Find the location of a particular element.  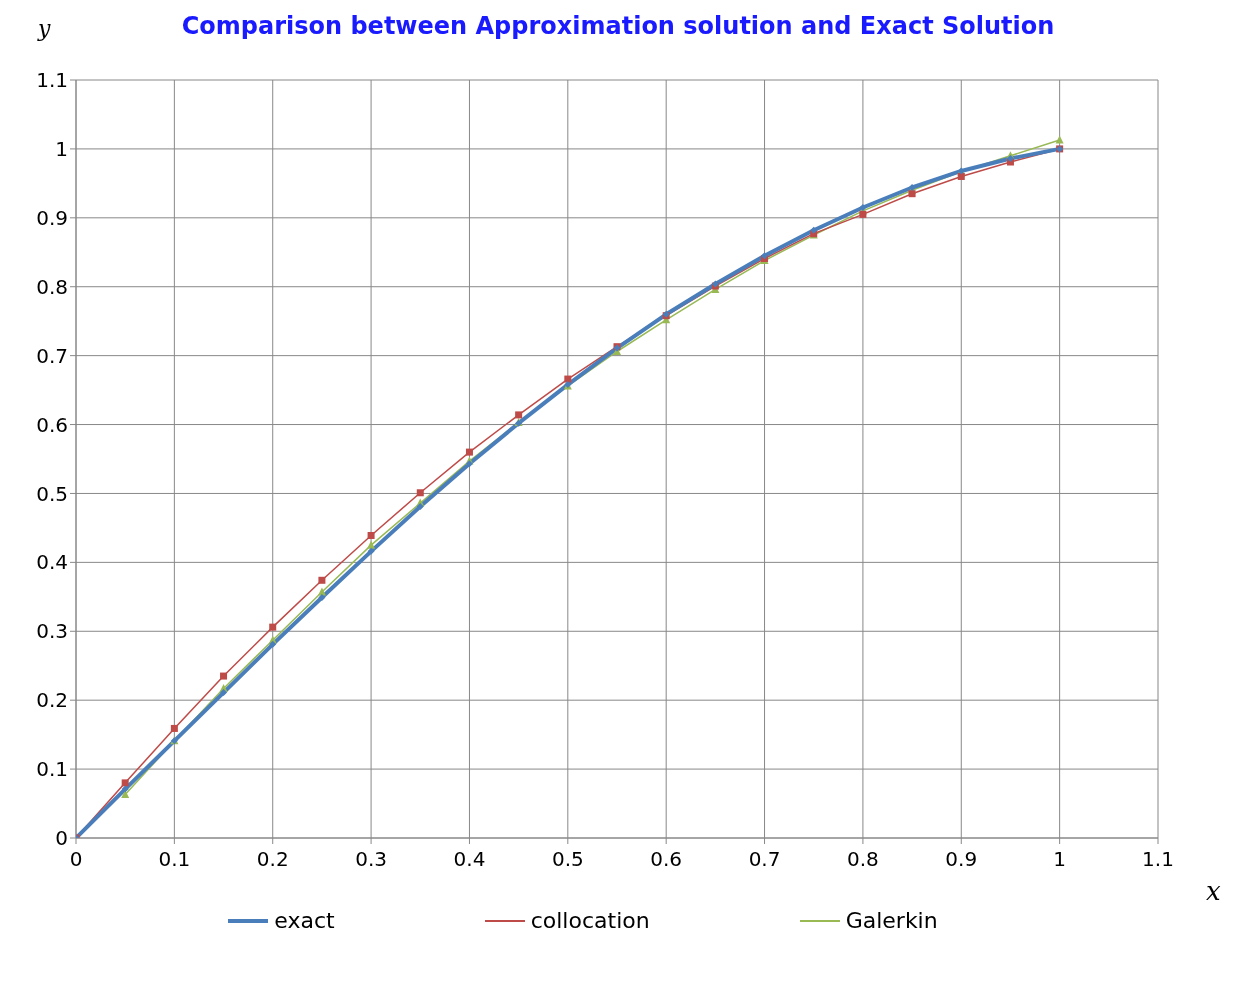

legend-label: exact is located at coordinates (304, 920).